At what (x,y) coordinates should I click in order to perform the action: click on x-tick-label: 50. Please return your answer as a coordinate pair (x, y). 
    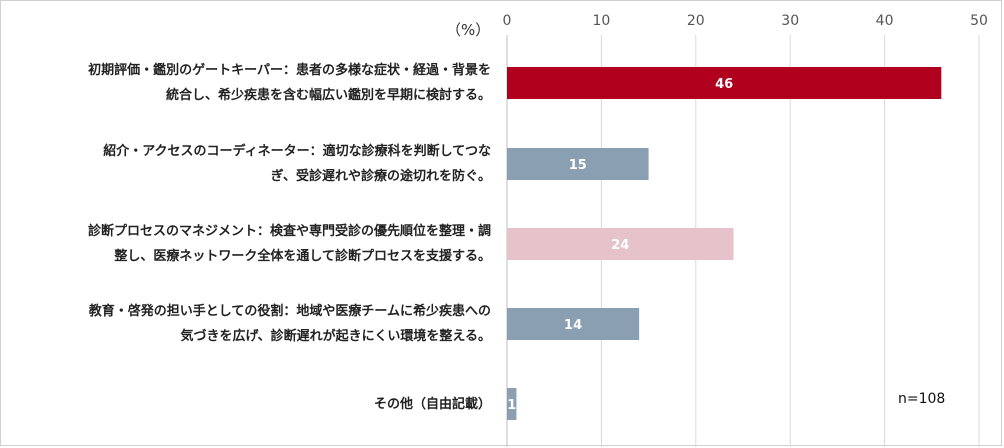
    Looking at the image, I should click on (979, 21).